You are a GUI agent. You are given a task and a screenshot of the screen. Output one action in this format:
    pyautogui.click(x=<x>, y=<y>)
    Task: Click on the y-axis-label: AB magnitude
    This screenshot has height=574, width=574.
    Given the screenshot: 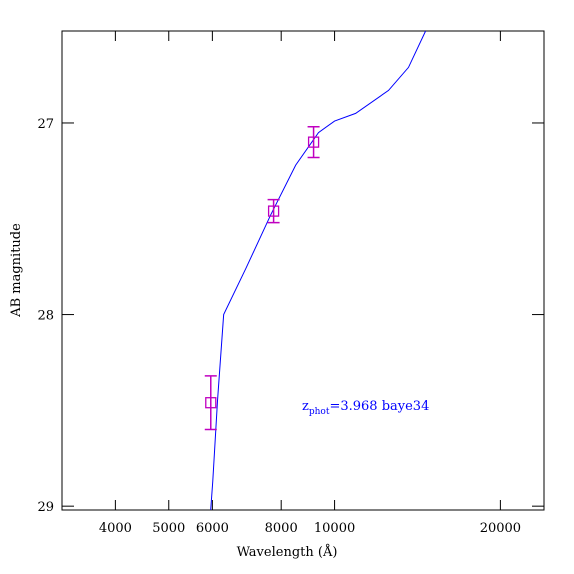 What is the action you would take?
    pyautogui.click(x=16, y=270)
    